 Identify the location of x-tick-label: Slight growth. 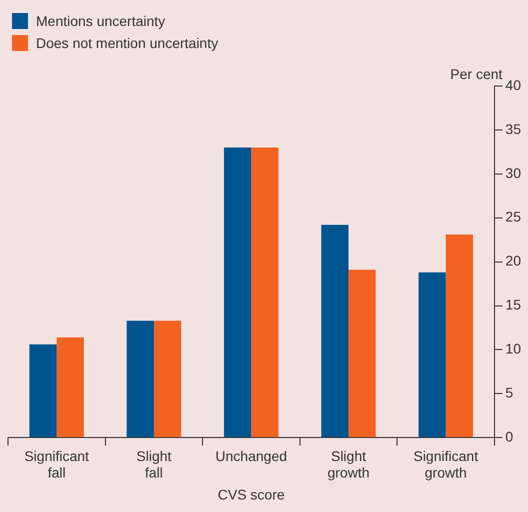
(348, 464).